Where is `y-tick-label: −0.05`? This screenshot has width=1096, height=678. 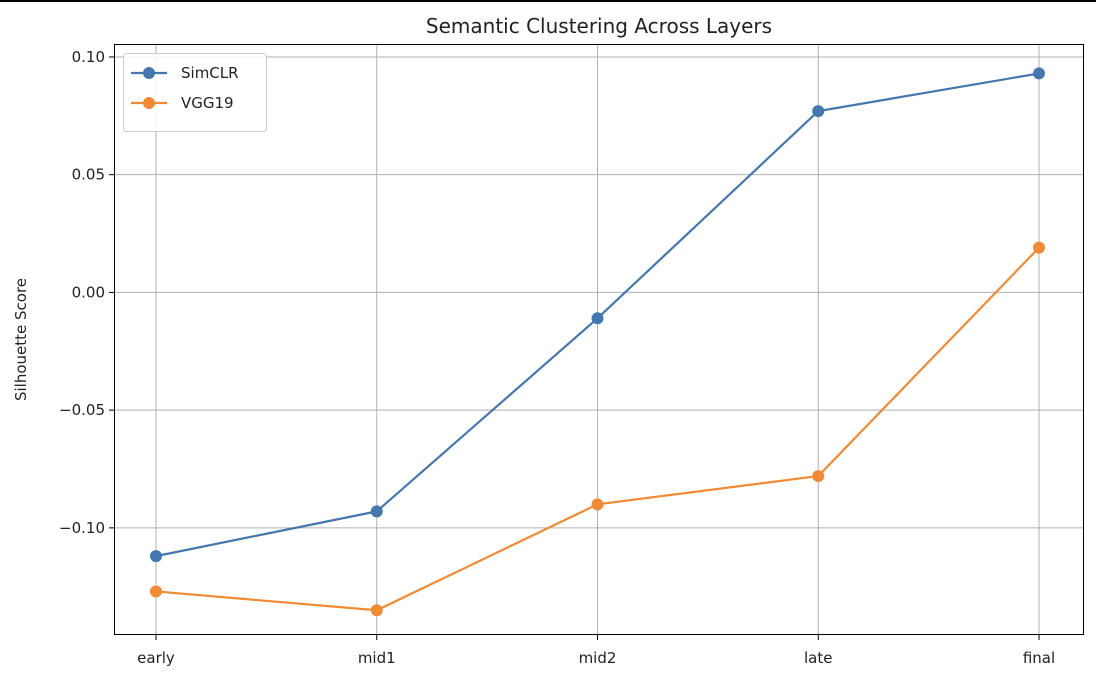
y-tick-label: −0.05 is located at coordinates (82, 410).